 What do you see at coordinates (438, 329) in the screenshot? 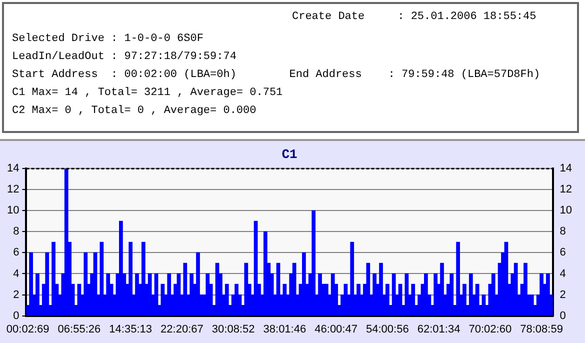
I see `x-tick-label: 62:01:34` at bounding box center [438, 329].